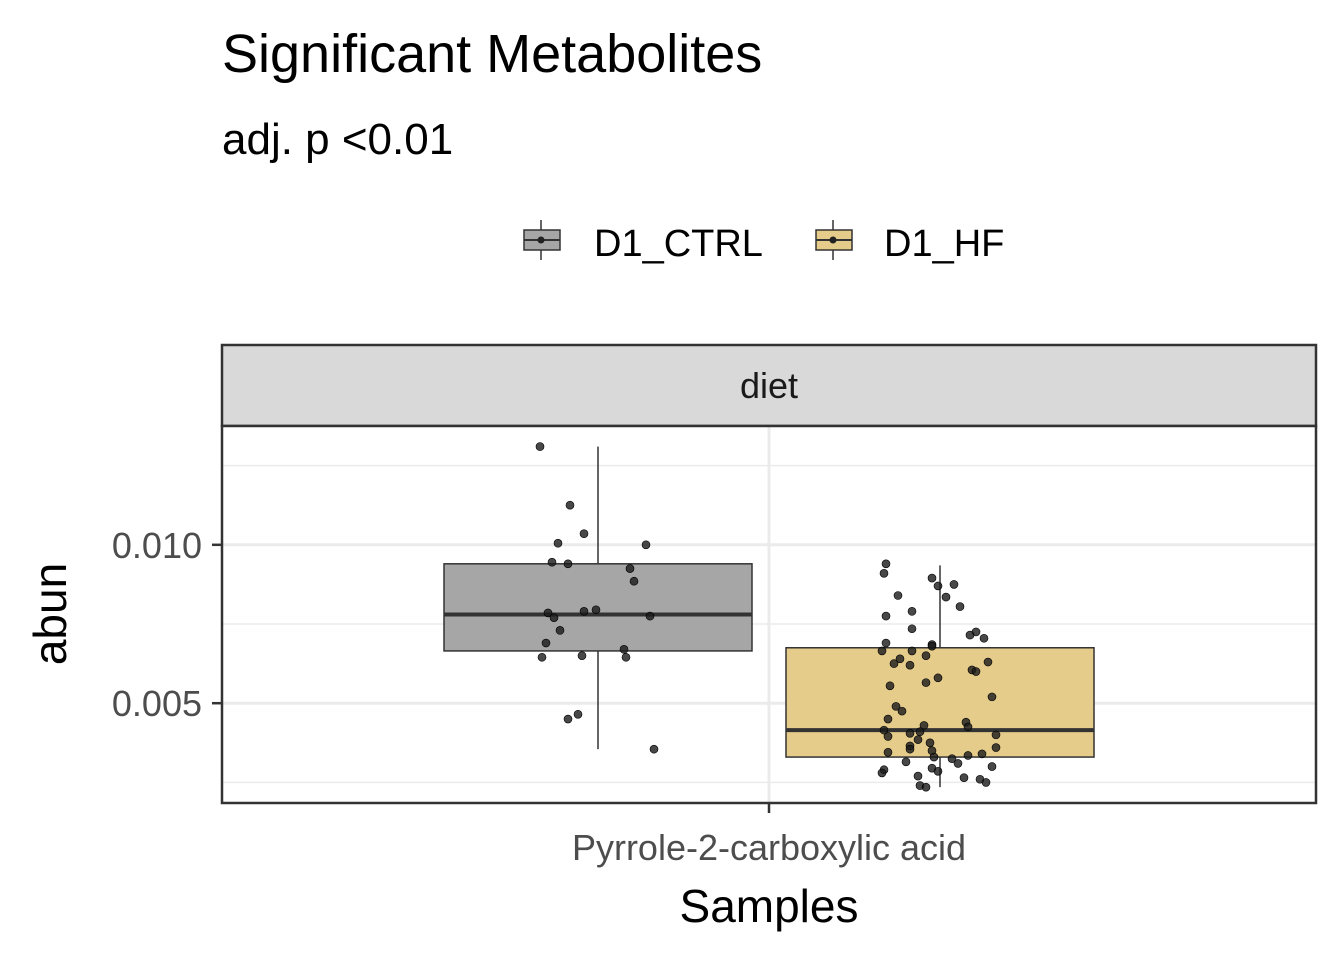 The width and height of the screenshot is (1344, 960). Describe the element at coordinates (492, 54) in the screenshot. I see `chart-title: Significant Metabolites` at that location.